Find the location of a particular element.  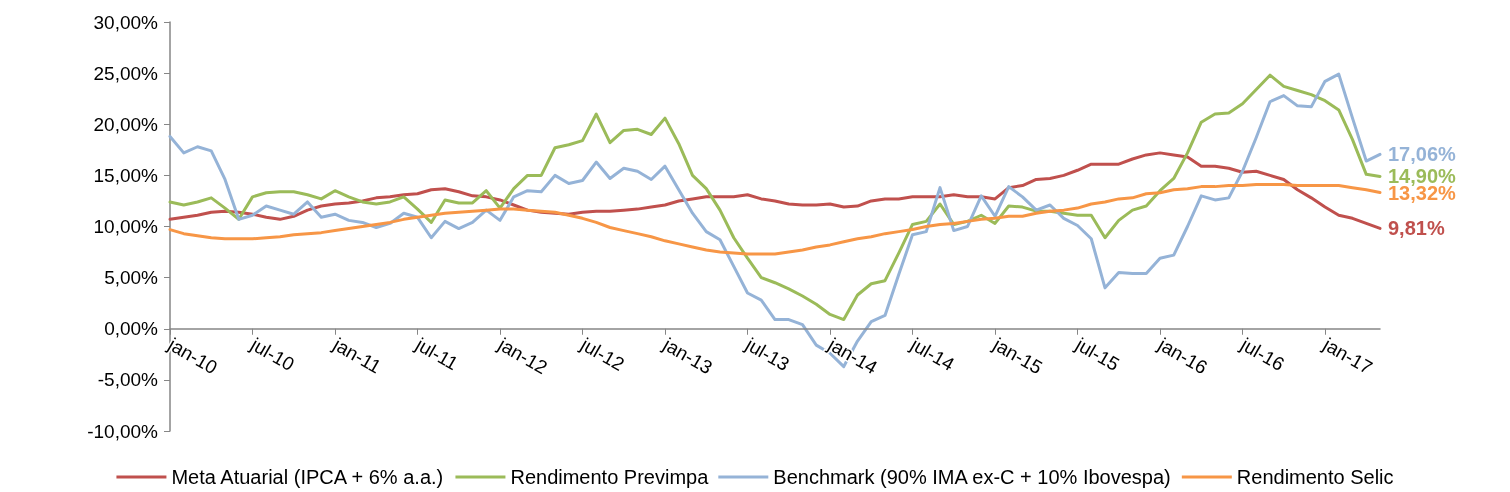

data-label: 9,81% is located at coordinates (1416, 228).